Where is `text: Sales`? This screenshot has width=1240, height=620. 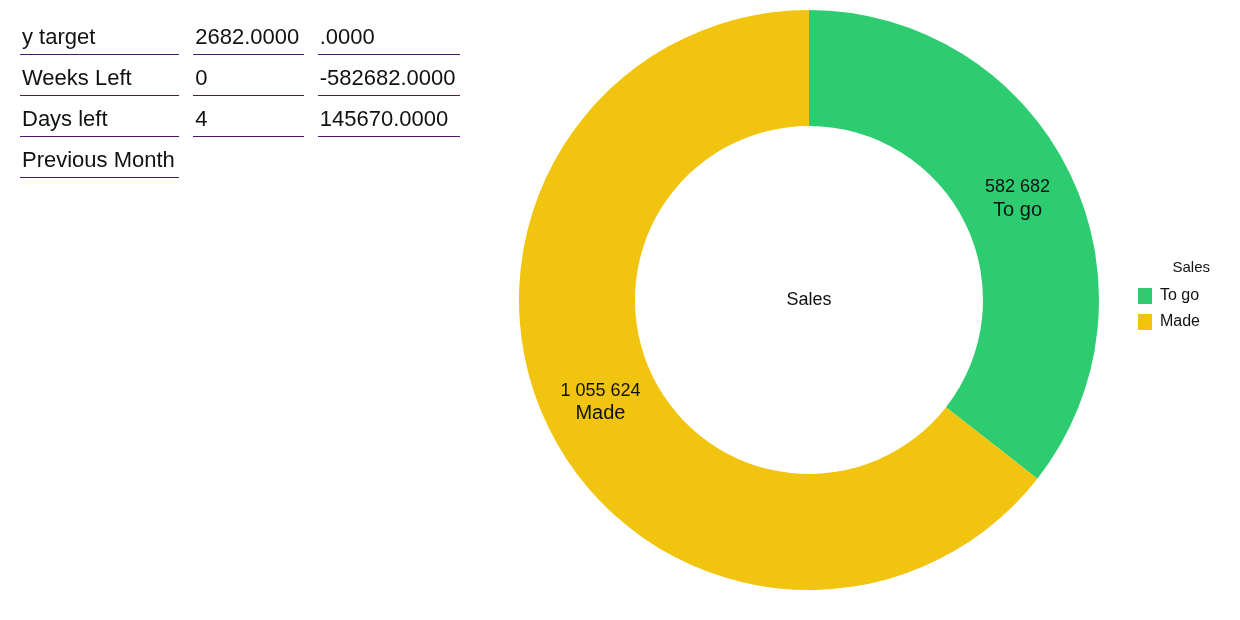
text: Sales is located at coordinates (809, 298).